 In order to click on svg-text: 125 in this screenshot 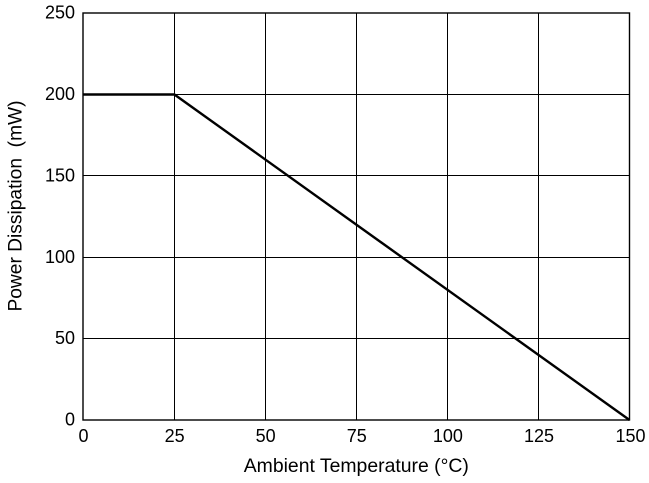, I will do `click(539, 436)`.